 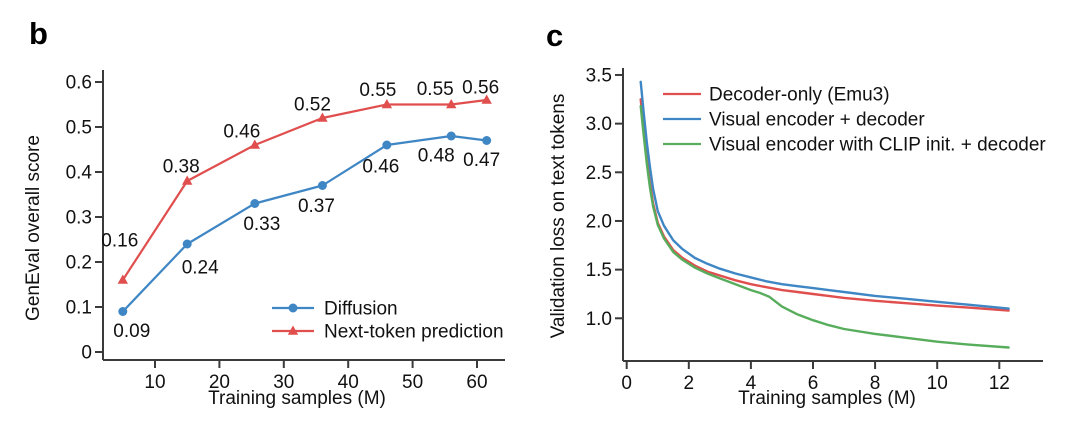 I want to click on y-tick-label: 0.5, so click(x=79, y=128).